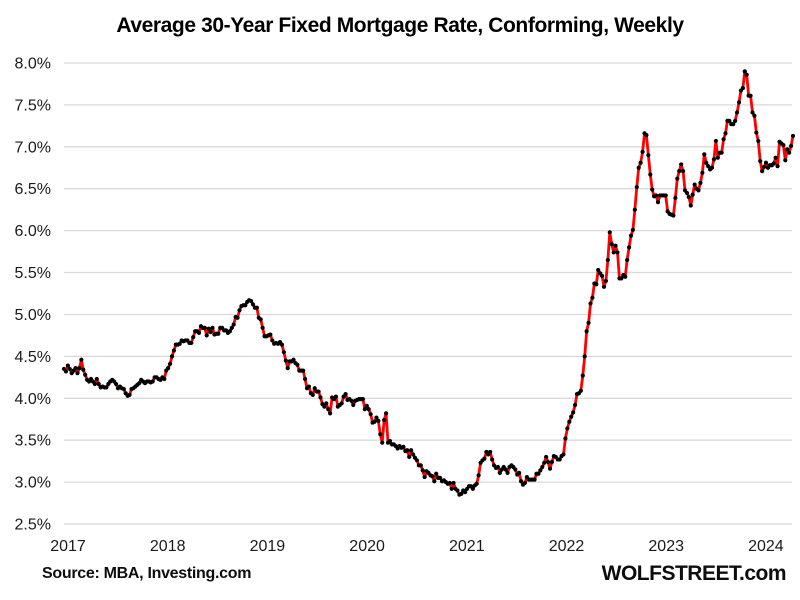 Image resolution: width=800 pixels, height=600 pixels. What do you see at coordinates (694, 573) in the screenshot?
I see `brand-logo: WOLFSTREET.com` at bounding box center [694, 573].